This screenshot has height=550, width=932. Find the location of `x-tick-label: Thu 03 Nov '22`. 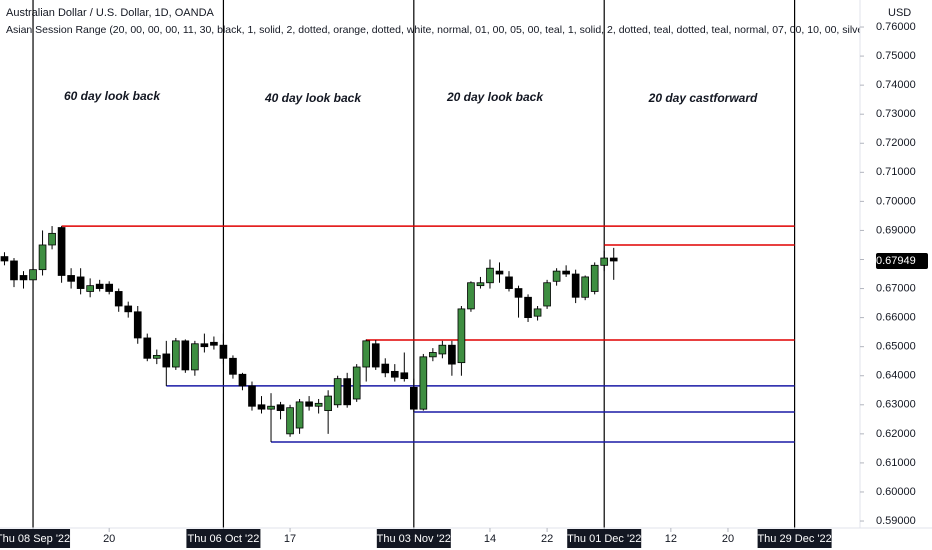

x-tick-label: Thu 03 Nov '22 is located at coordinates (414, 539).